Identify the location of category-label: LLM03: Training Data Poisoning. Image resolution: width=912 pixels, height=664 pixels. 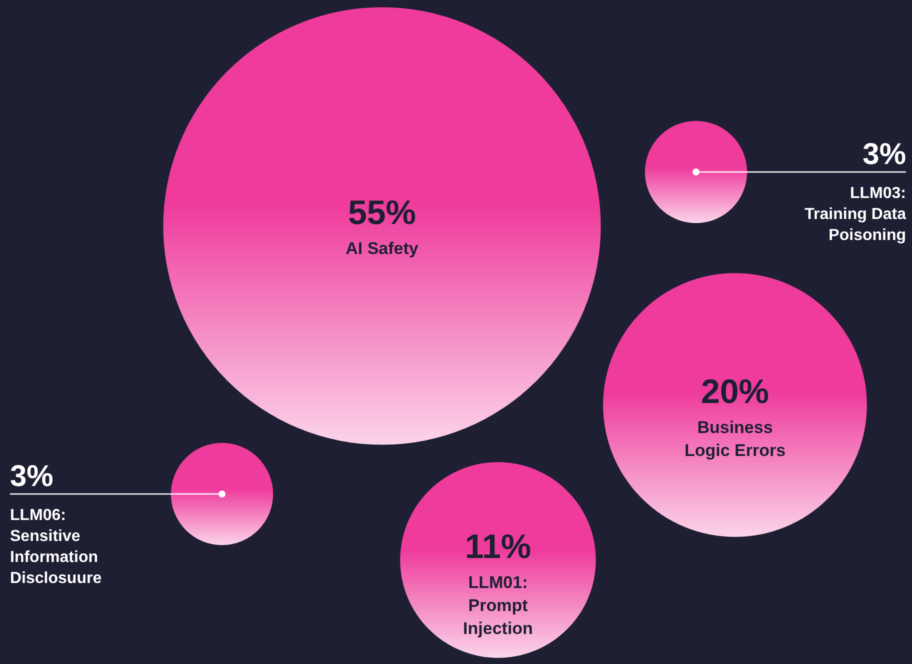
(855, 214).